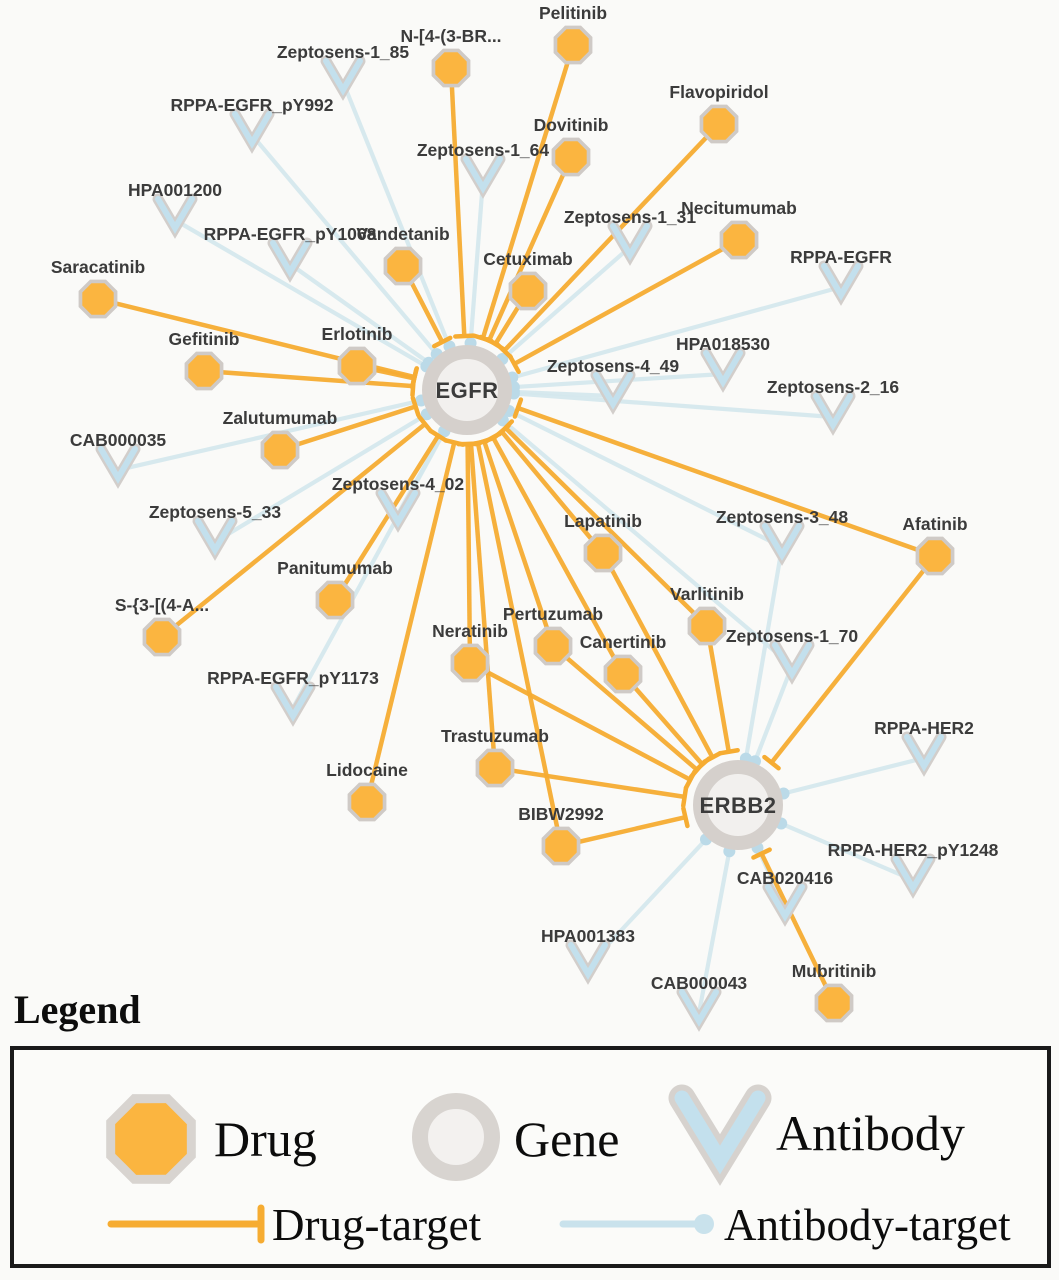  What do you see at coordinates (663, 719) in the screenshot?
I see `edge-drug-target-canertinib-ERBB2` at bounding box center [663, 719].